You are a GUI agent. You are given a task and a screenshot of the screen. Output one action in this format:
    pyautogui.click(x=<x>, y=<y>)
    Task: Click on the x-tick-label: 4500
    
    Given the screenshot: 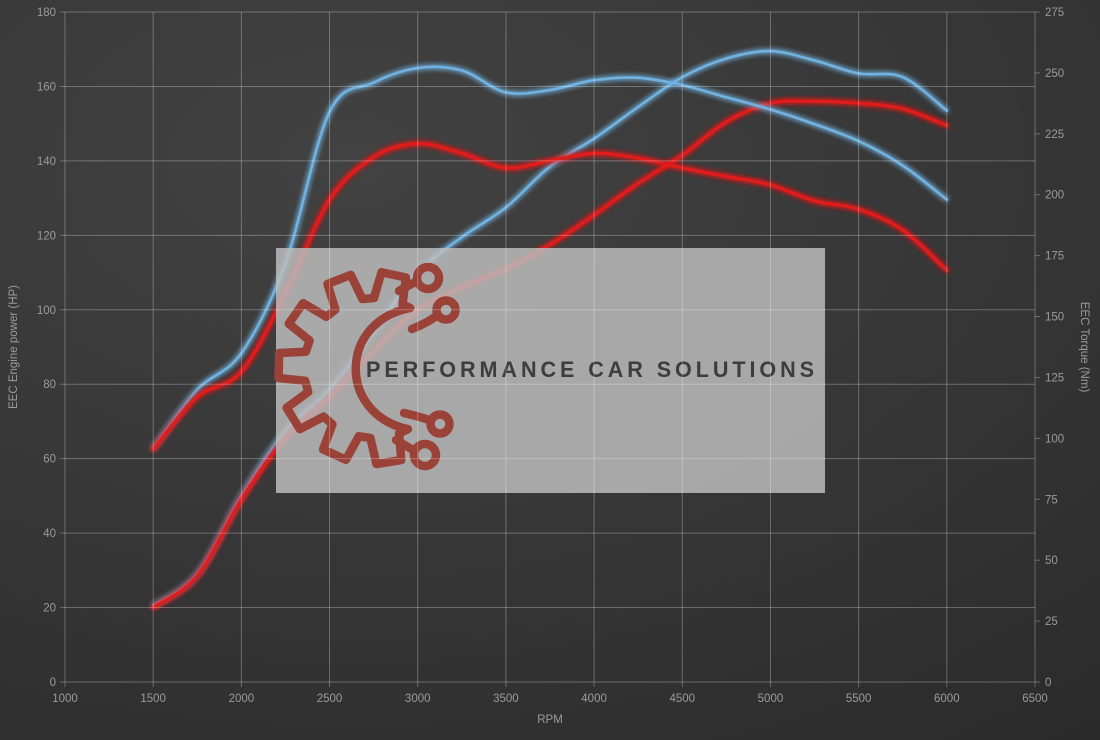 What is the action you would take?
    pyautogui.click(x=682, y=699)
    